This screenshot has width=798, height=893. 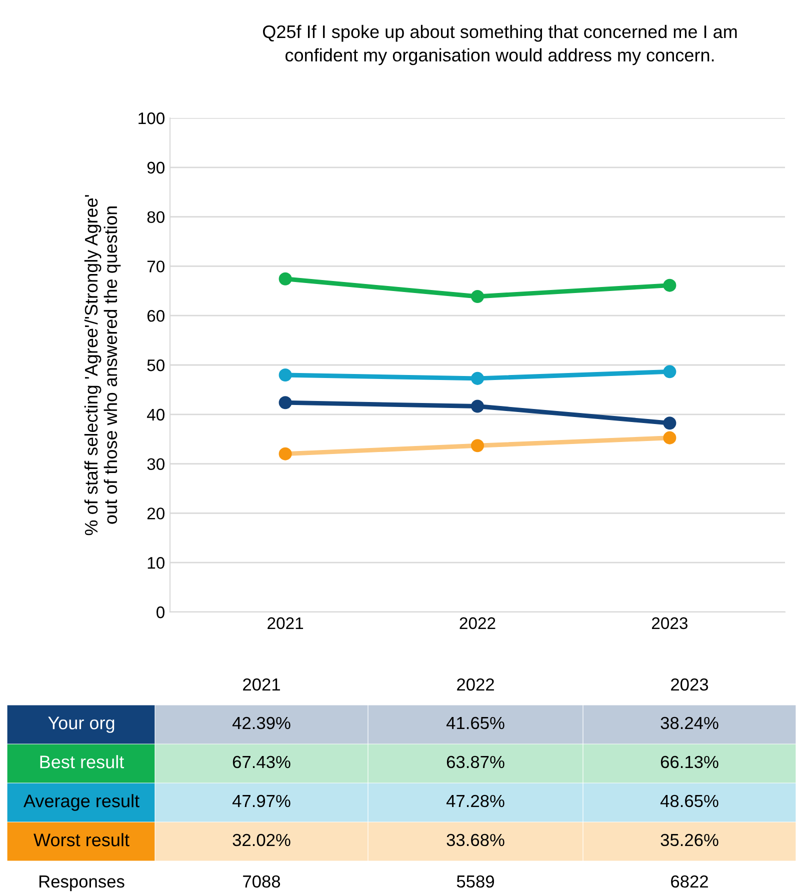 What do you see at coordinates (261, 684) in the screenshot?
I see `category-label: 2021` at bounding box center [261, 684].